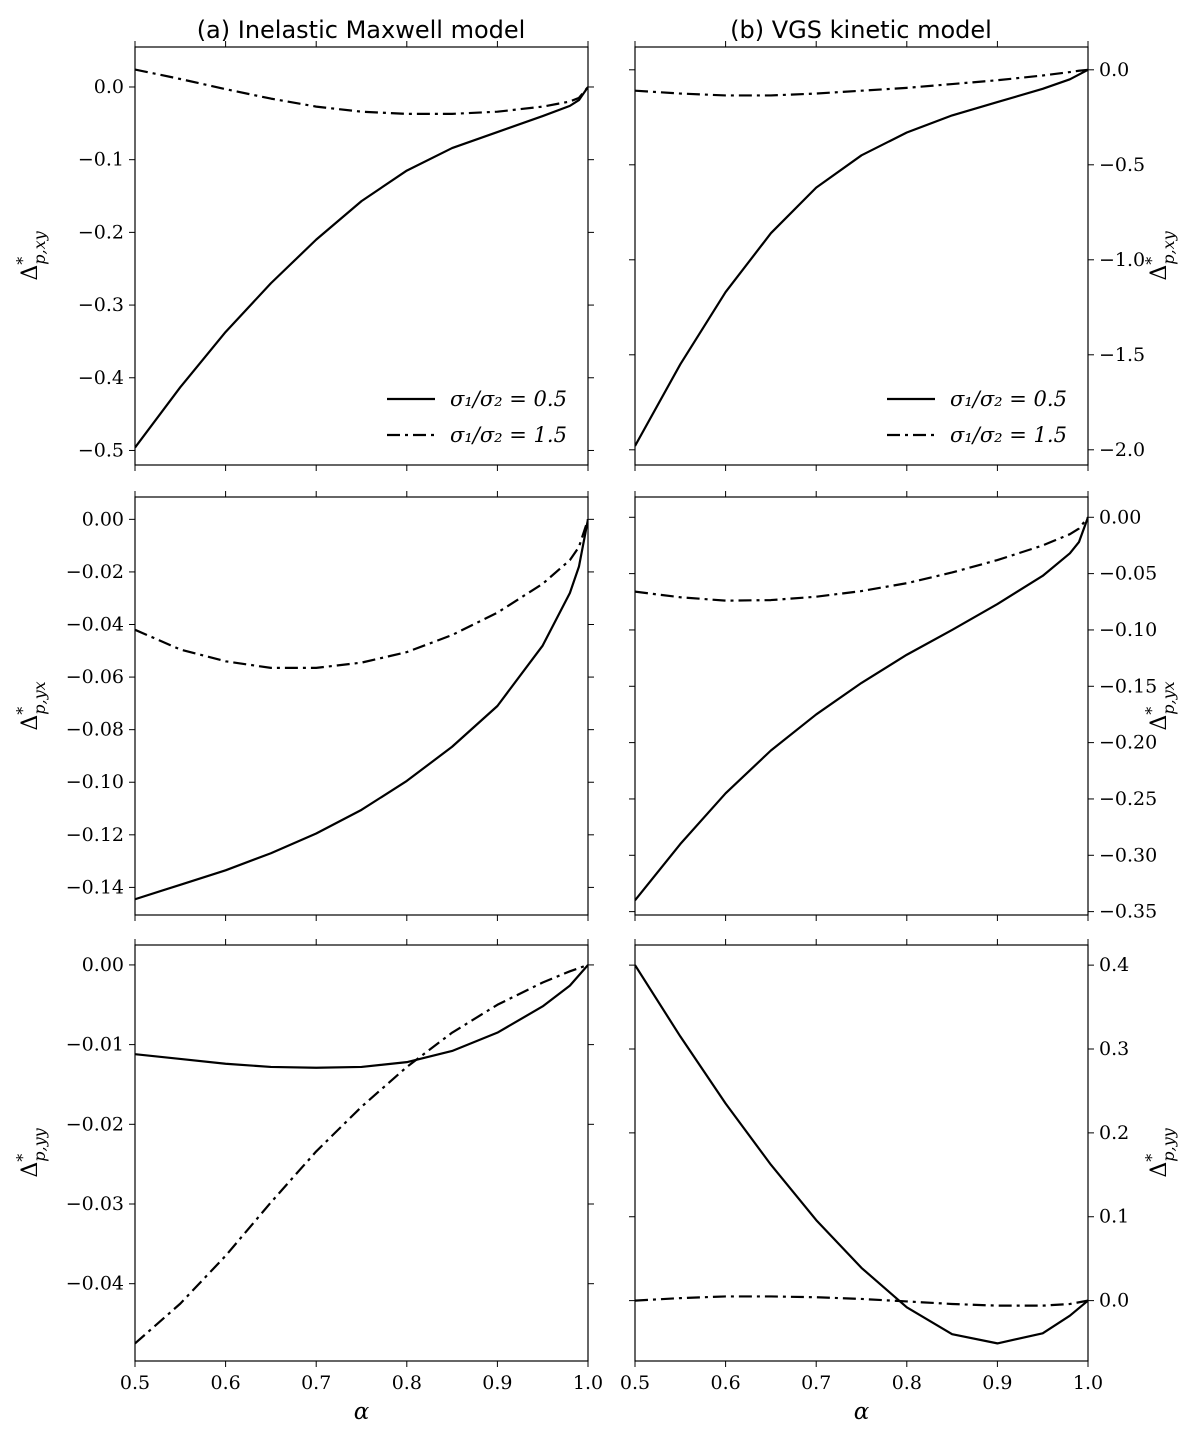 This screenshot has width=1200, height=1440. Describe the element at coordinates (1128, 574) in the screenshot. I see `y-tick-label: −0.05` at that location.